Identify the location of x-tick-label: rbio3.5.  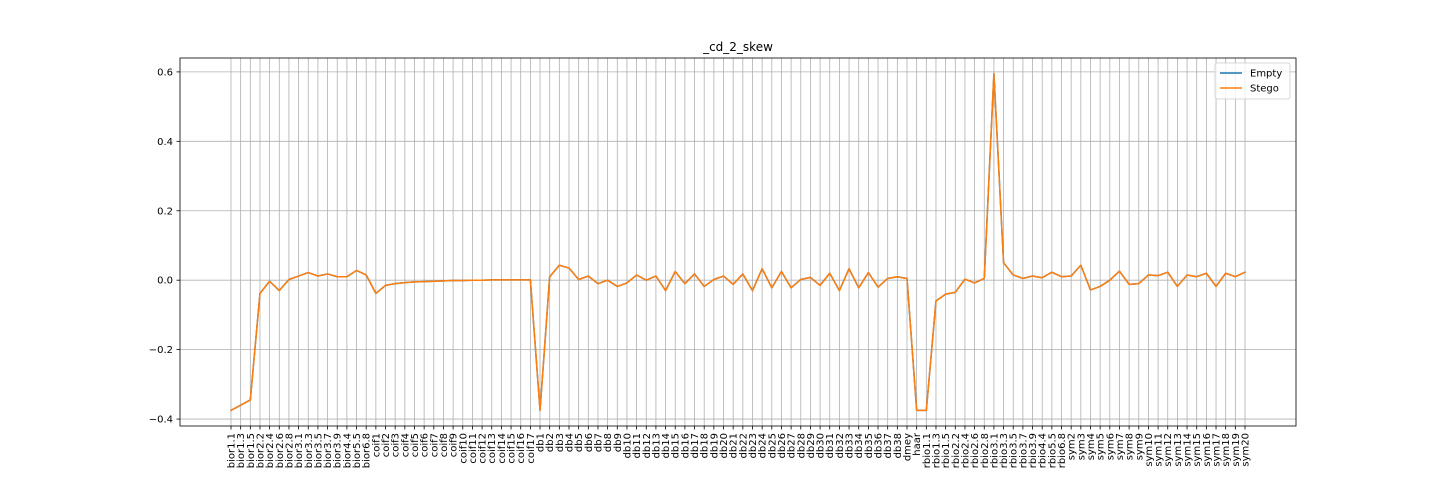
(1014, 450).